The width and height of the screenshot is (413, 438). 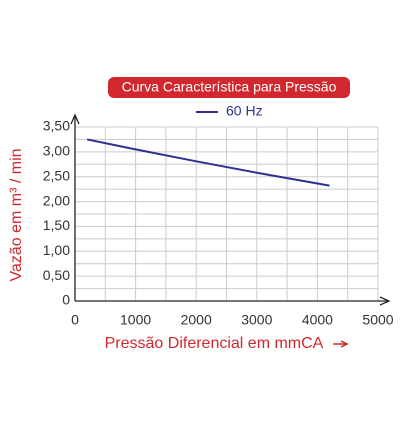 What do you see at coordinates (317, 320) in the screenshot?
I see `x-tick-label: 4000` at bounding box center [317, 320].